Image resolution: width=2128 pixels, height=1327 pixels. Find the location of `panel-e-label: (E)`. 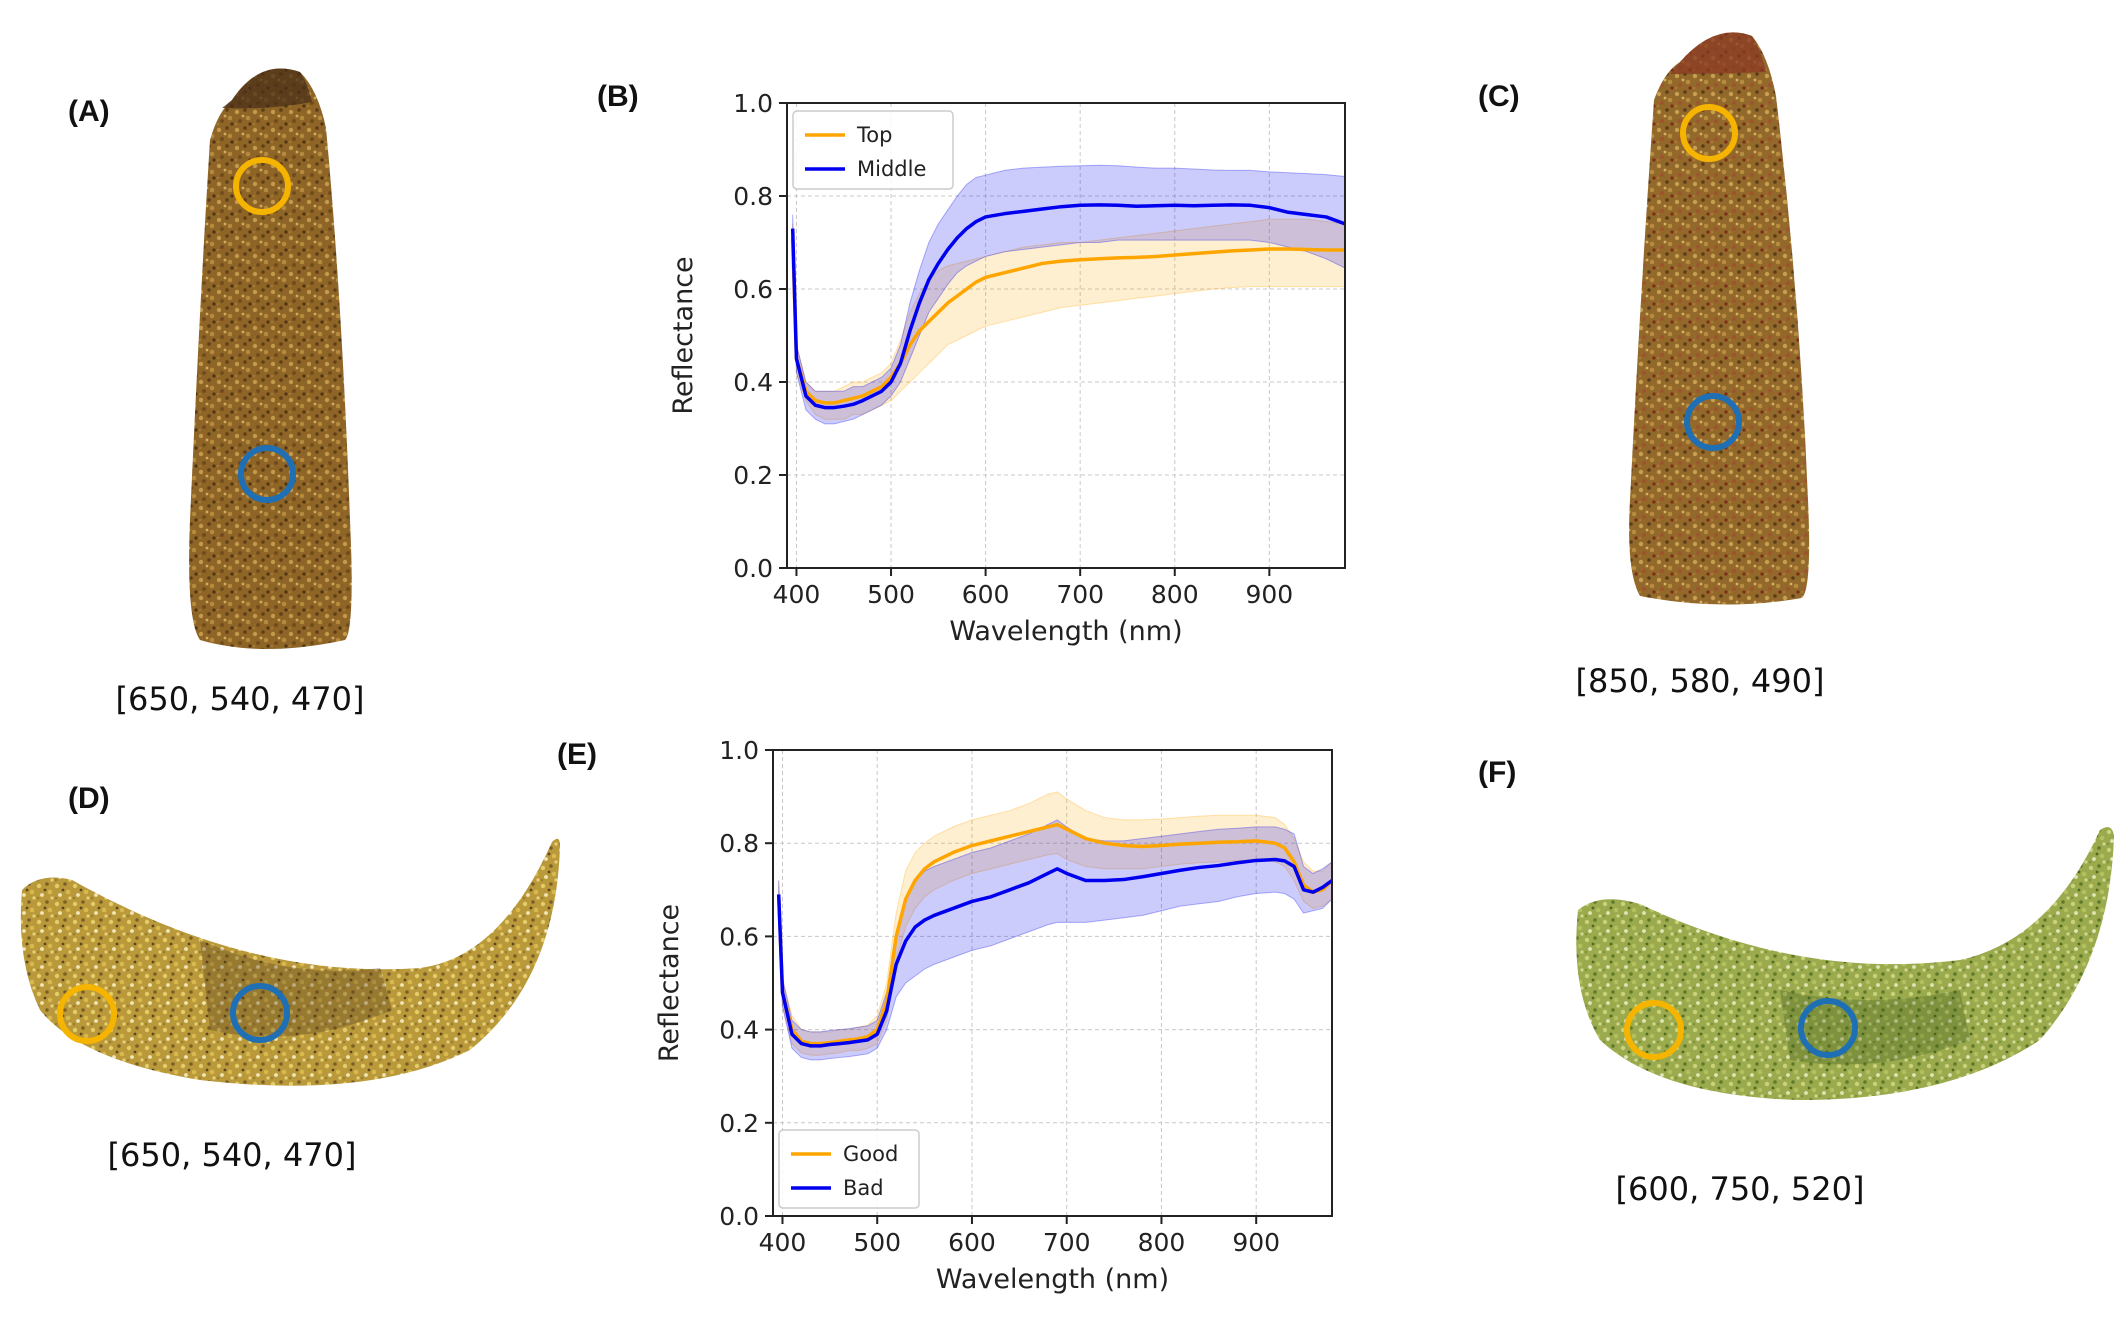

panel-e-label: (E) is located at coordinates (577, 754).